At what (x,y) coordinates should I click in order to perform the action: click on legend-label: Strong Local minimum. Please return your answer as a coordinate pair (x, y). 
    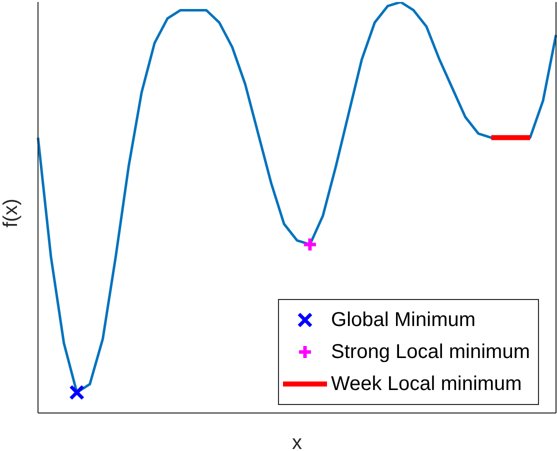
    Looking at the image, I should click on (430, 352).